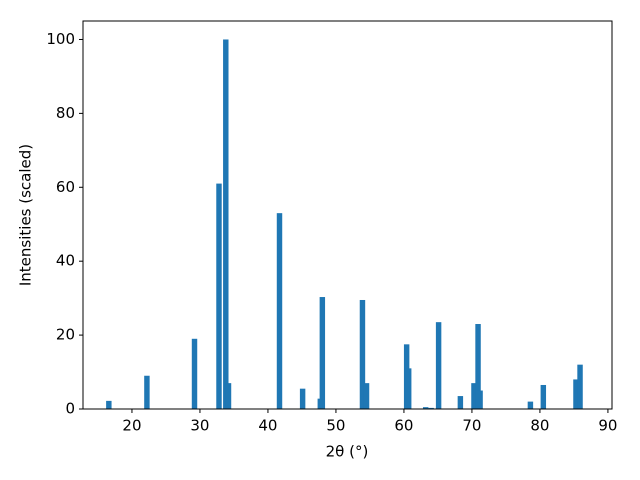  I want to click on y-tick-label: 0, so click(70, 409).